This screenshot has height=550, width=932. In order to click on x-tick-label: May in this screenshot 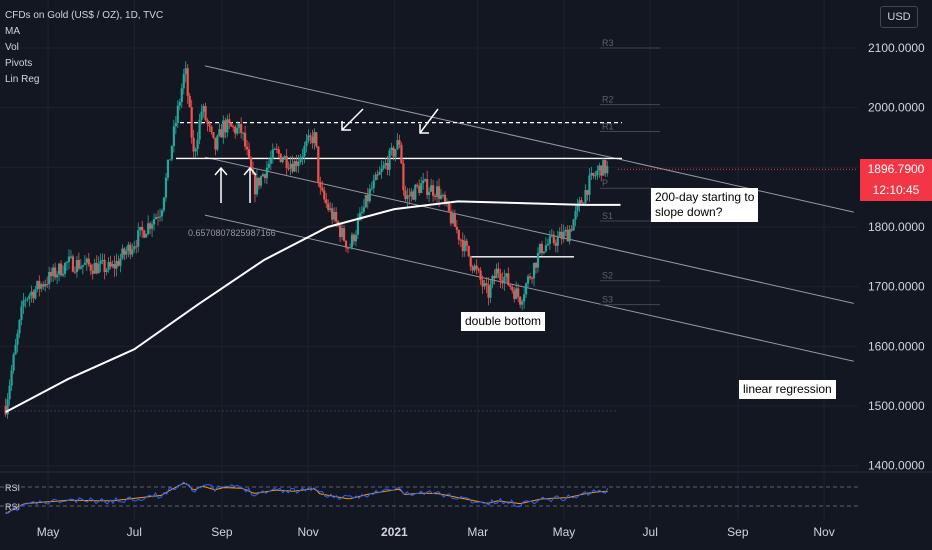, I will do `click(564, 532)`.